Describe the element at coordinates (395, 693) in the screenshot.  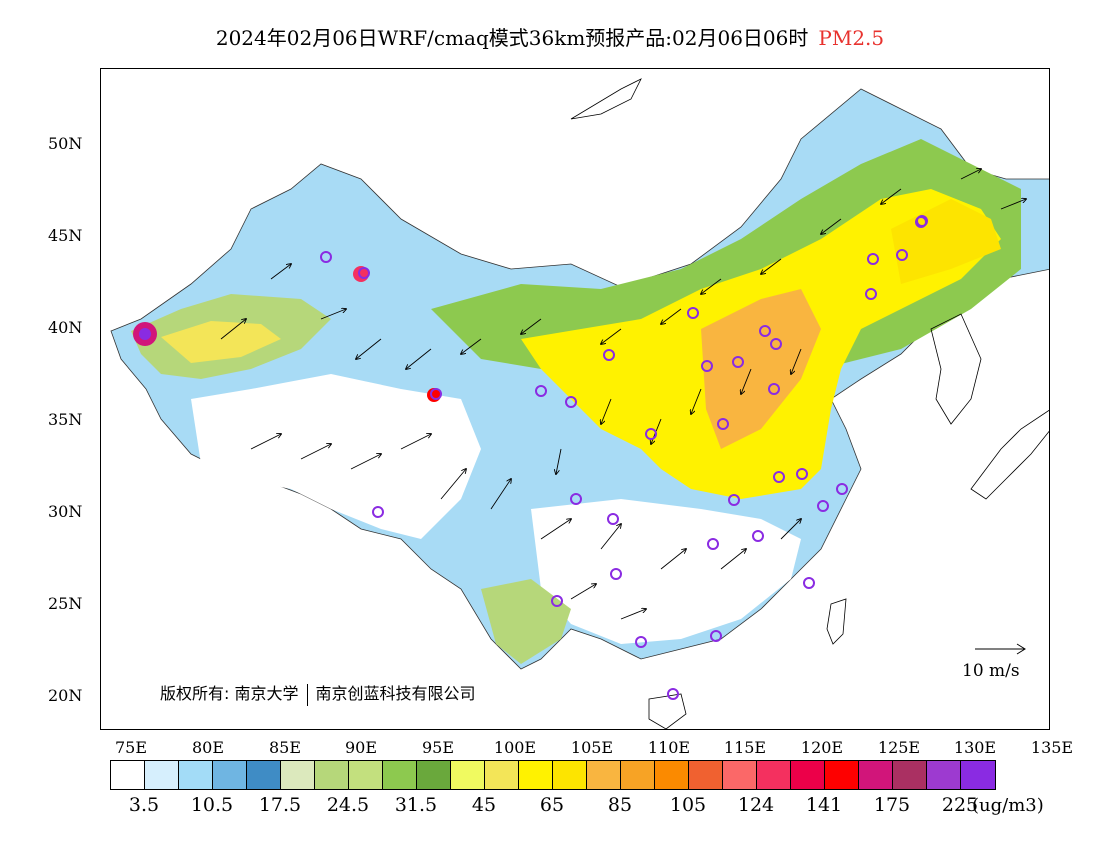
I see `copyright-org2: 南京创蓝科技有限公司` at that location.